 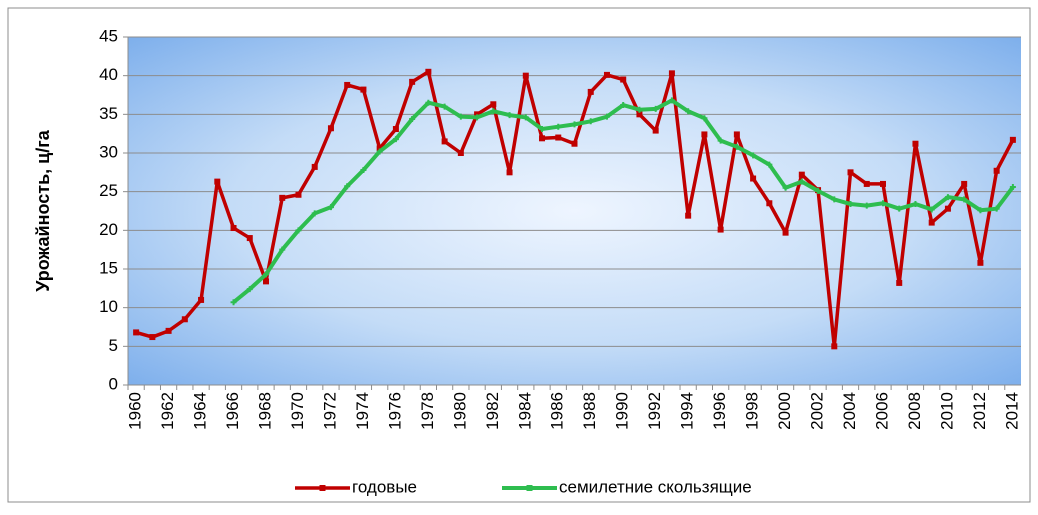 What do you see at coordinates (752, 411) in the screenshot?
I see `x-tick-label: 1998` at bounding box center [752, 411].